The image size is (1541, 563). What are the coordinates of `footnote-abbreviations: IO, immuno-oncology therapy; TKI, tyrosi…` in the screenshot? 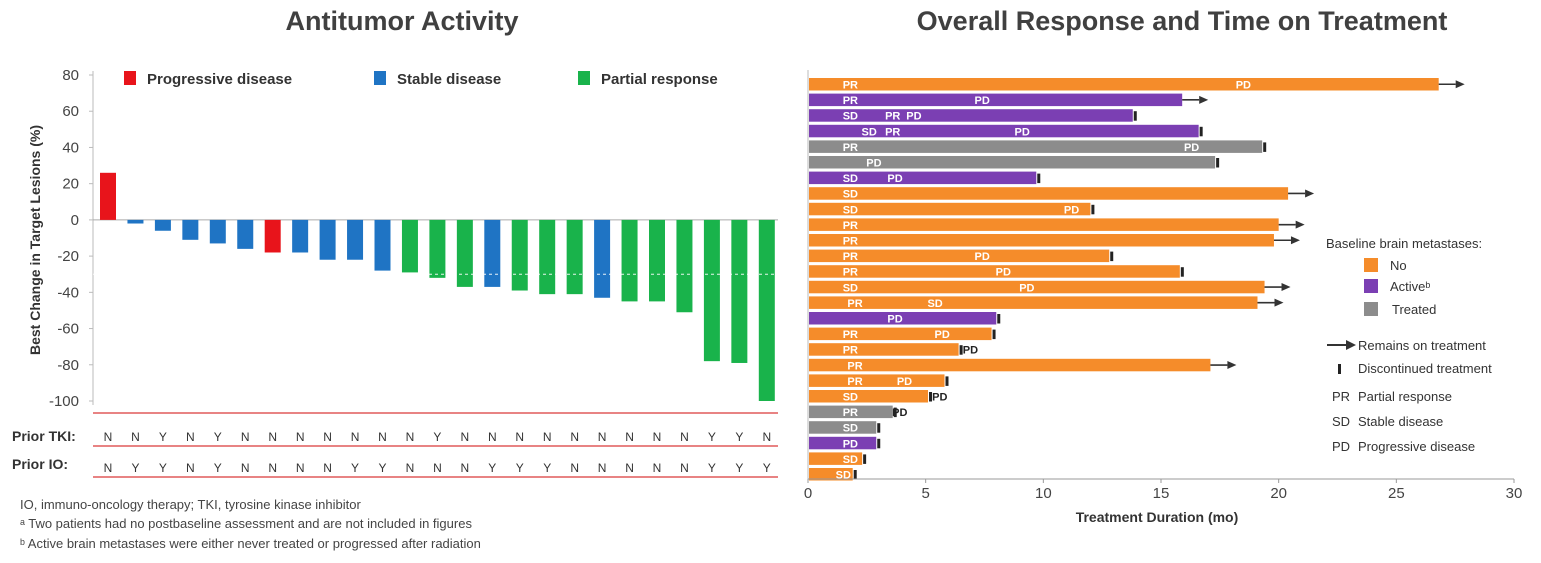 It's located at (190, 504).